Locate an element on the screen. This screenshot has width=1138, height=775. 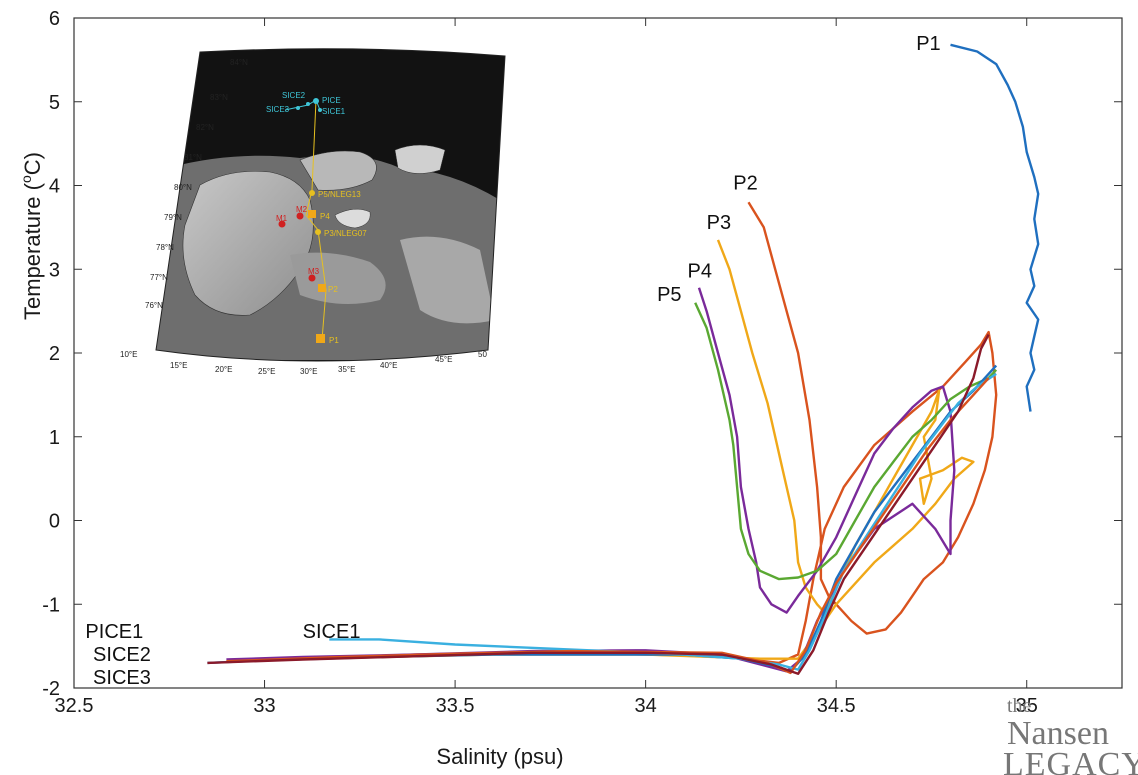
inset-map-franz-josef is located at coordinates (420, 159).